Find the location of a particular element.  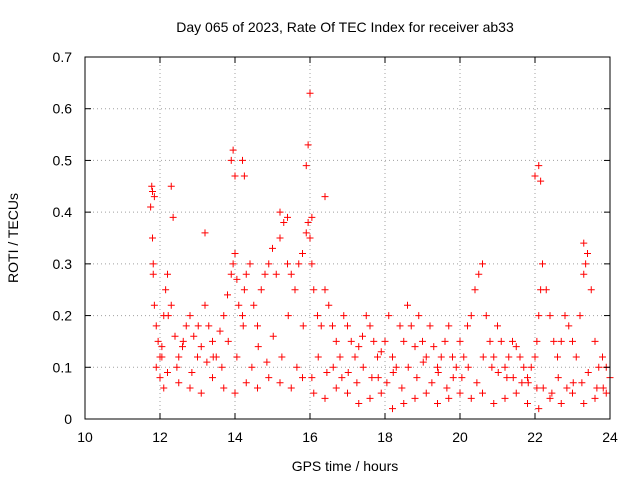

x-tick-label: 14 is located at coordinates (235, 437).